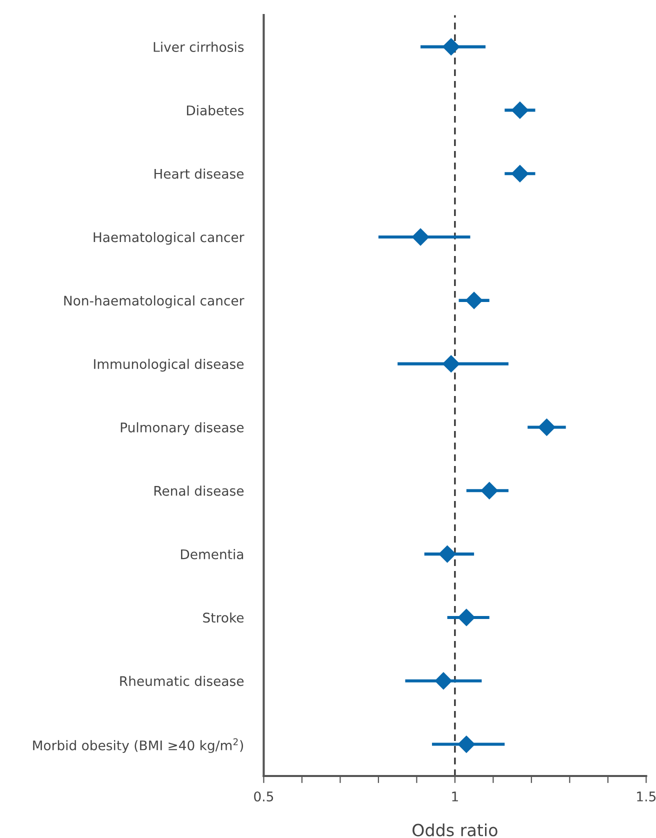  Describe the element at coordinates (264, 797) in the screenshot. I see `x-tick-label: 0.5` at that location.